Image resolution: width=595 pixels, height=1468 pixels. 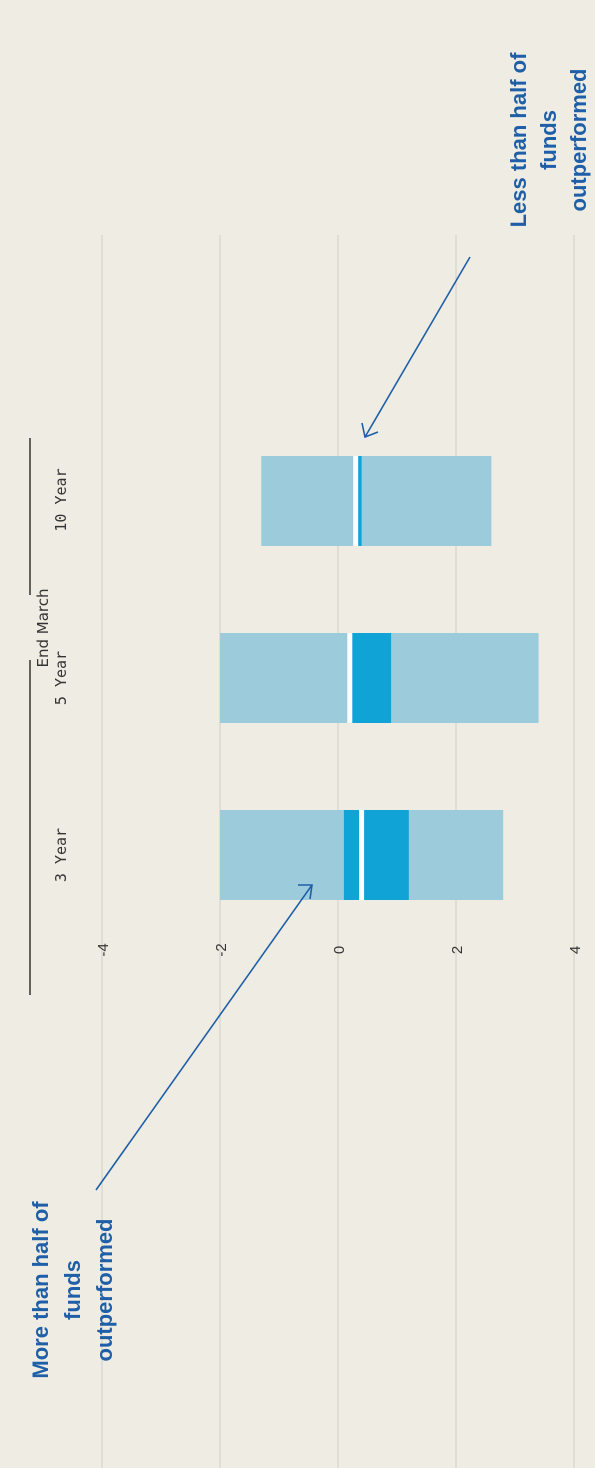 What do you see at coordinates (417, 347) in the screenshot?
I see `annotation-less-arrow` at bounding box center [417, 347].